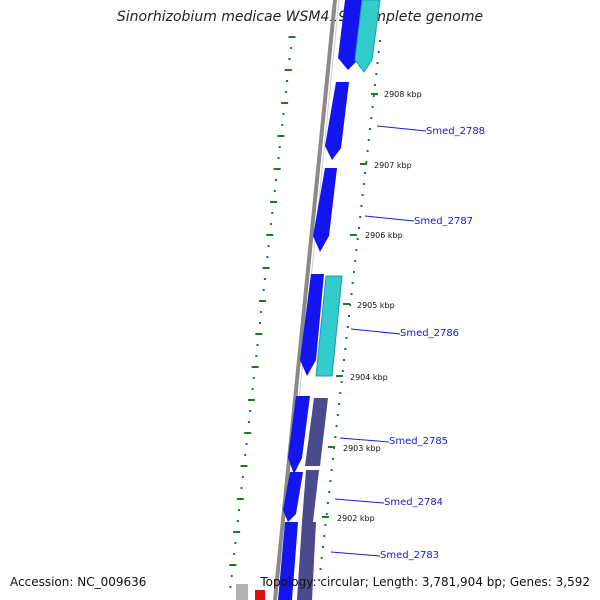 The height and width of the screenshot is (600, 600). Describe the element at coordinates (306, 561) in the screenshot. I see `cds-feature-smed-2783-b` at that location.